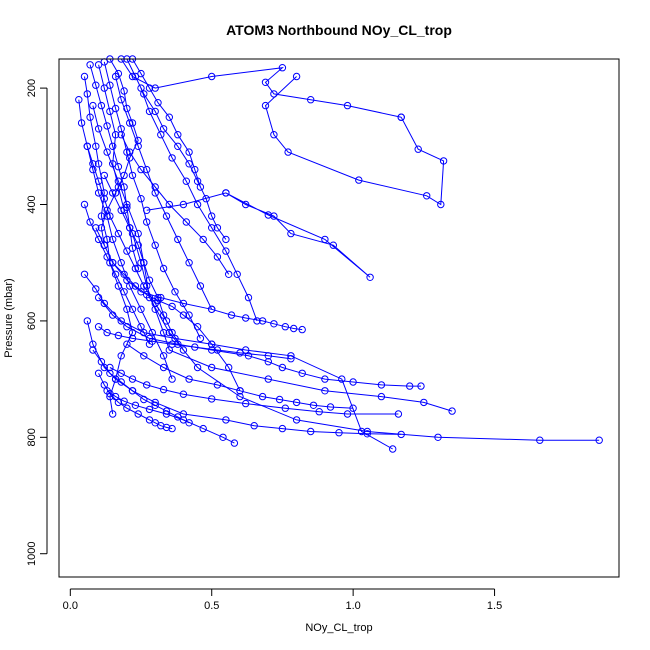  Describe the element at coordinates (37, 322) in the screenshot. I see `y-axis: 200 400 600 800 1000` at that location.